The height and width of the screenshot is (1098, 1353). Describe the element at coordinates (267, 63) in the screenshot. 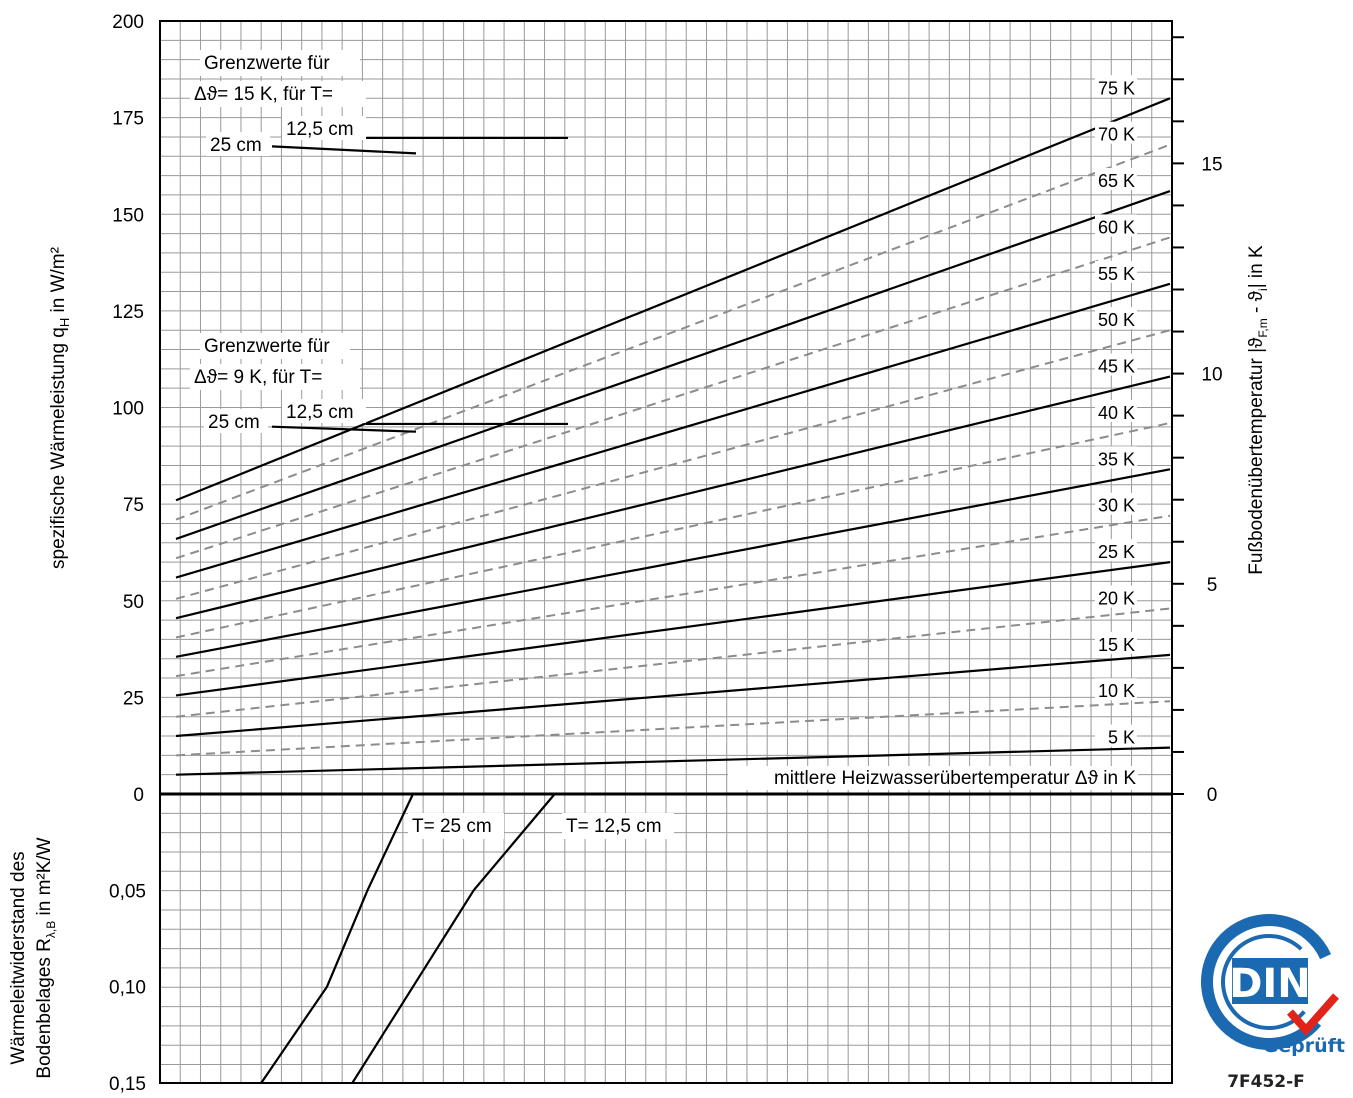

I see `annotation-15-line1: Grenzwerte für` at that location.